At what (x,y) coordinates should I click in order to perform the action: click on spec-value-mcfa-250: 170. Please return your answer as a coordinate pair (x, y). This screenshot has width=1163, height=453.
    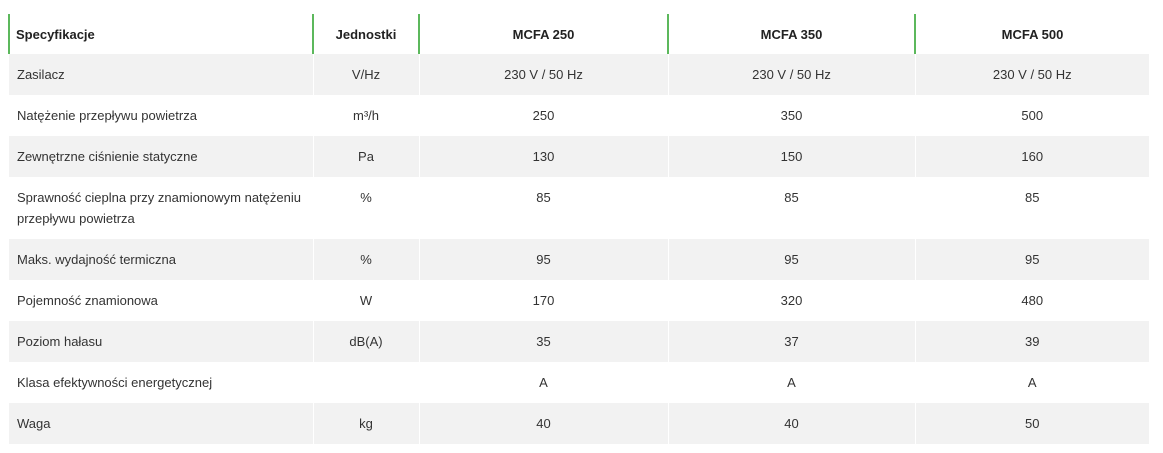
    Looking at the image, I should click on (543, 300).